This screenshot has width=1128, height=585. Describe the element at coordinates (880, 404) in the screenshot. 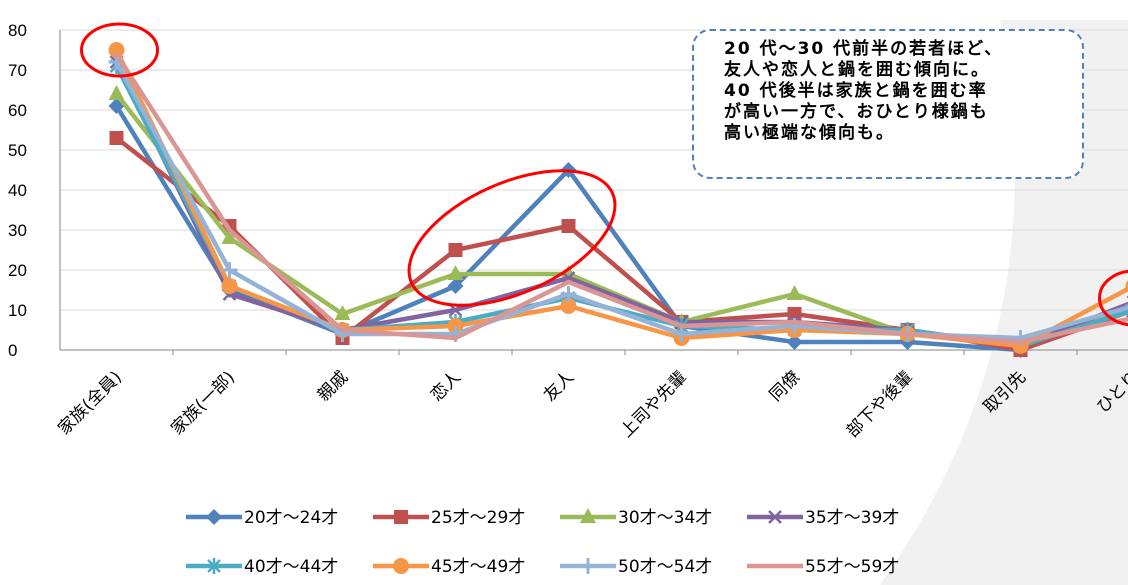

I see `x-tick-label: 部下や後輩` at that location.